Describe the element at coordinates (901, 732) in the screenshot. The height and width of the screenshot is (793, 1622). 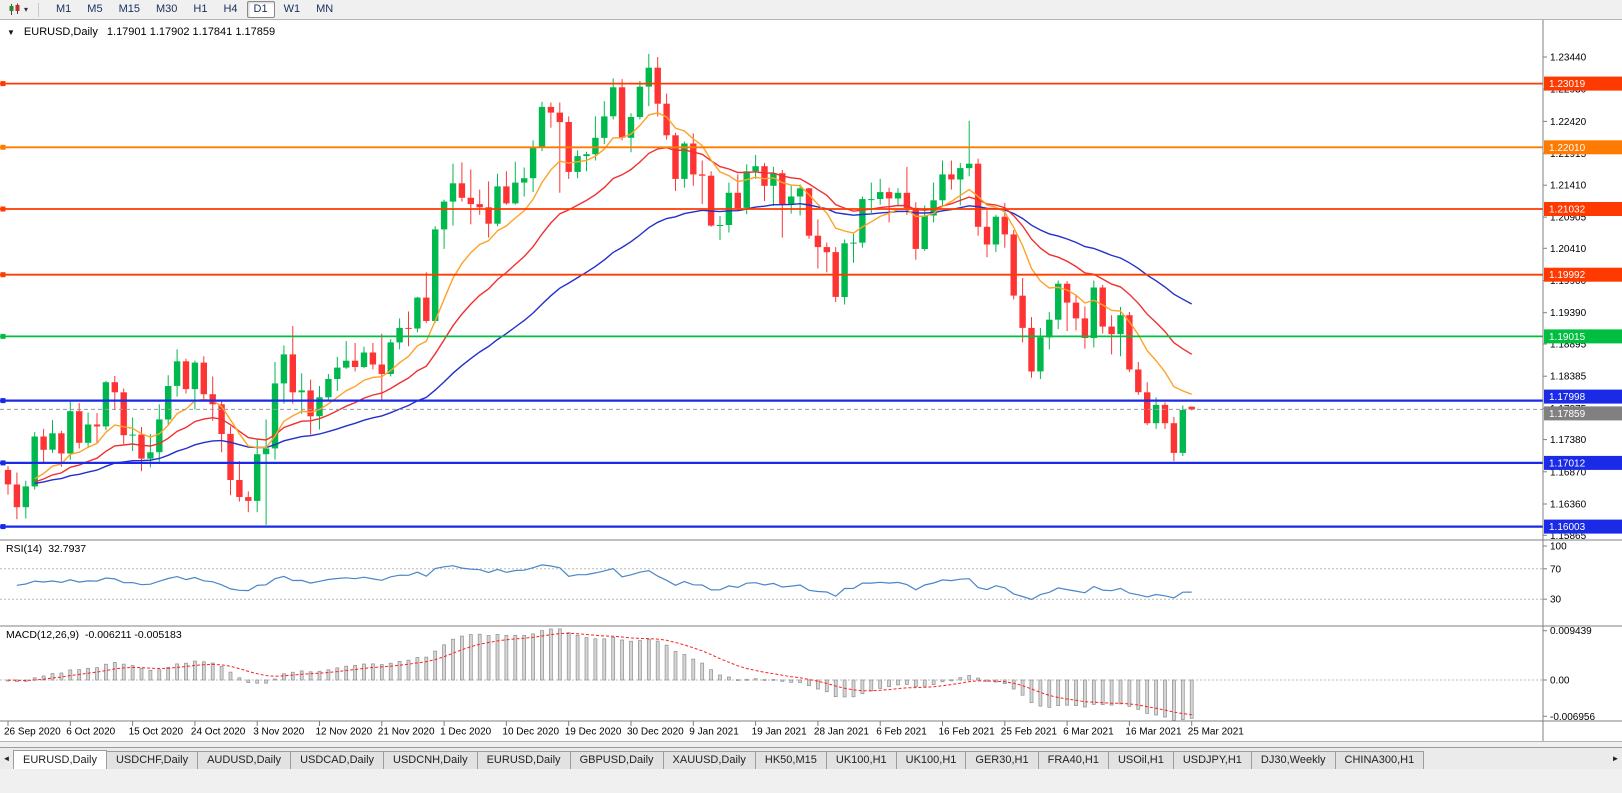
I see `date-label: 6 Feb 2021` at that location.